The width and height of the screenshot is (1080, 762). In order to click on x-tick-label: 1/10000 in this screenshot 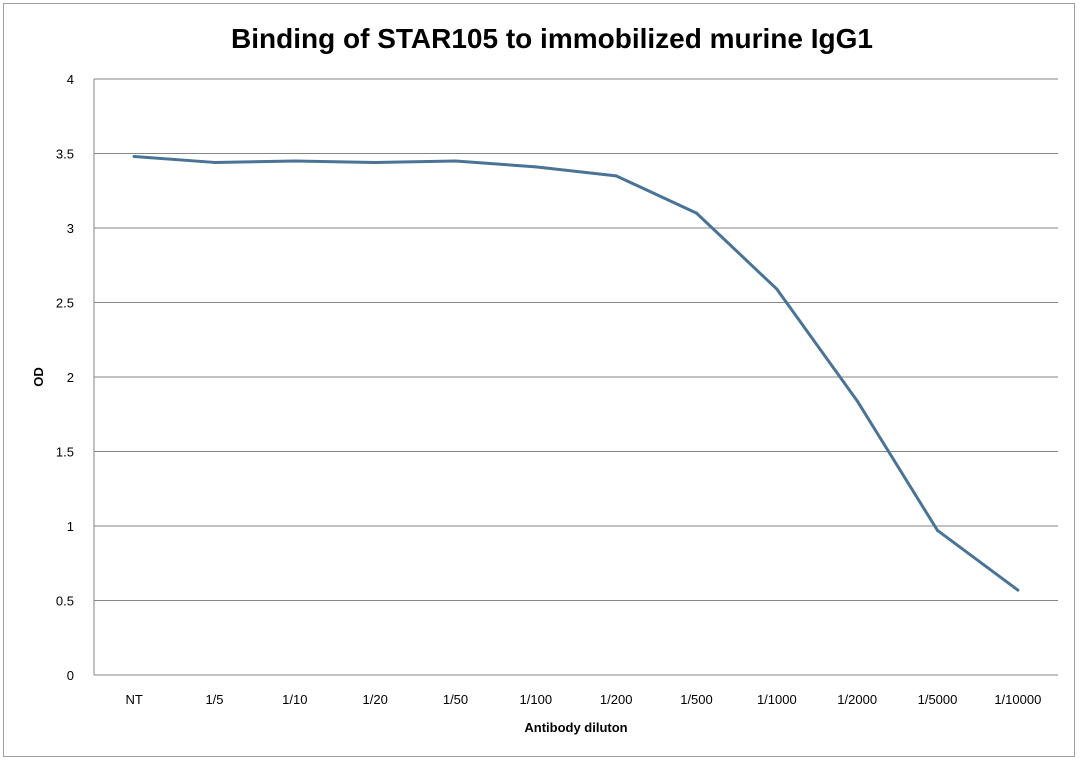, I will do `click(1017, 699)`.